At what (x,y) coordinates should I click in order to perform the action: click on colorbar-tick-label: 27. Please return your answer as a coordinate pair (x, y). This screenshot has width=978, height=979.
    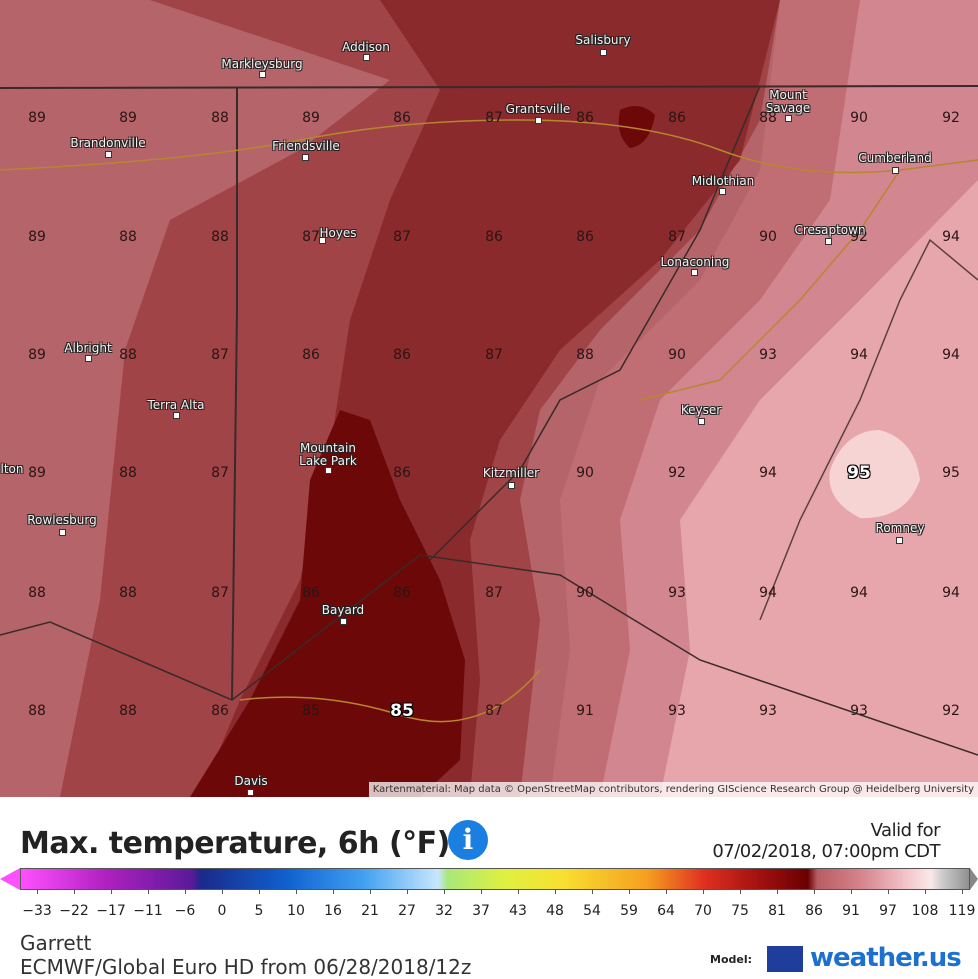
    Looking at the image, I should click on (407, 911).